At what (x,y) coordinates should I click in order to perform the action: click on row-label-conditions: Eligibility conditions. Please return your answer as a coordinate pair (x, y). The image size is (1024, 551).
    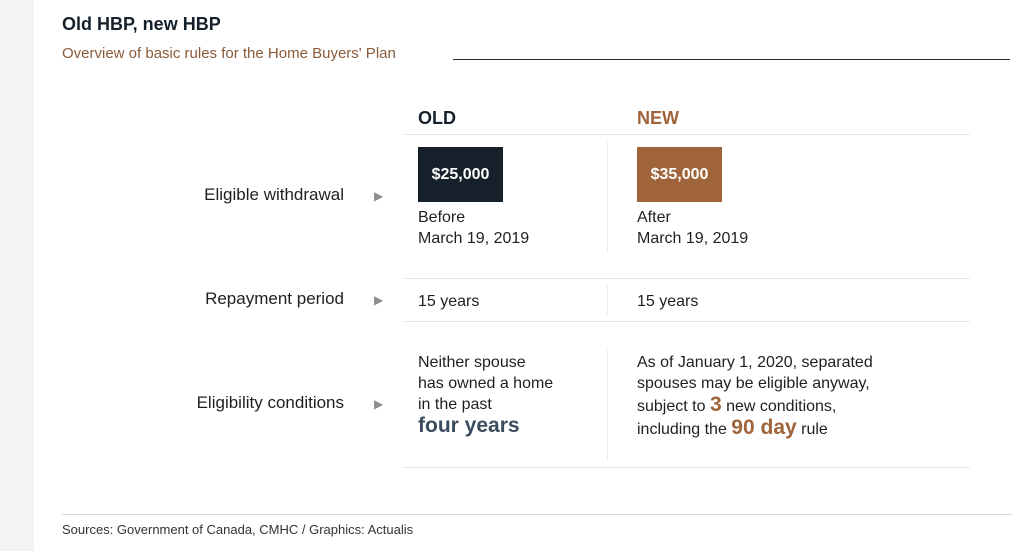
    Looking at the image, I should click on (270, 402).